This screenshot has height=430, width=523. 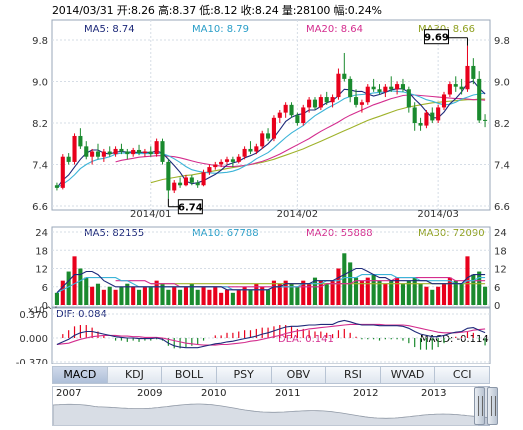 What do you see at coordinates (502, 41) in the screenshot?
I see `price-tick-right: 9.8` at bounding box center [502, 41].